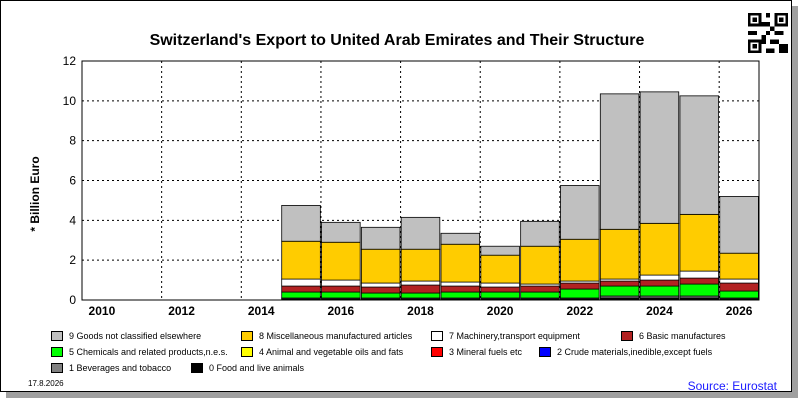 Image resolution: width=800 pixels, height=400 pixels. What do you see at coordinates (70, 101) in the screenshot?
I see `y-tick-label: 10` at bounding box center [70, 101].